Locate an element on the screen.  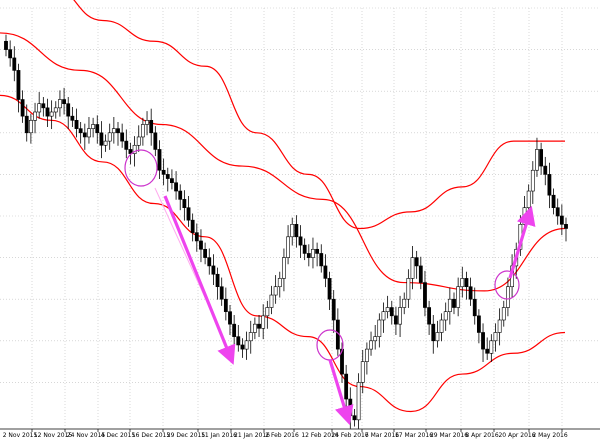
x-tick-label: 7 Mar 2016 is located at coordinates (382, 435).